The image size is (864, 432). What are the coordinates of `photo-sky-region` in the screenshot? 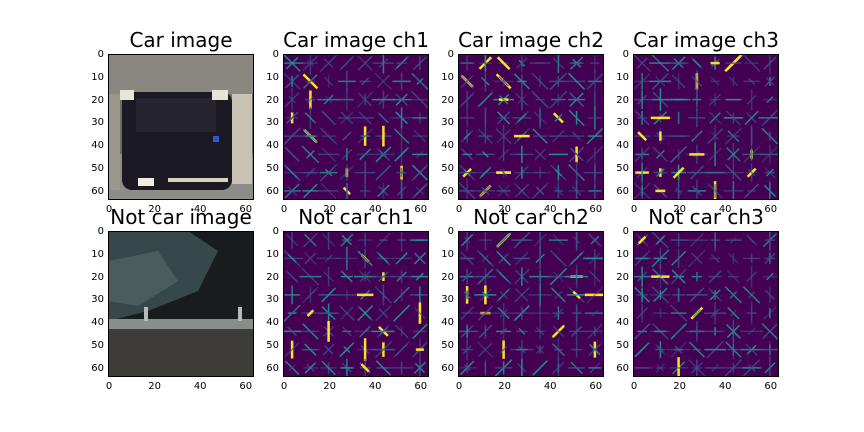 It's located at (181, 74).